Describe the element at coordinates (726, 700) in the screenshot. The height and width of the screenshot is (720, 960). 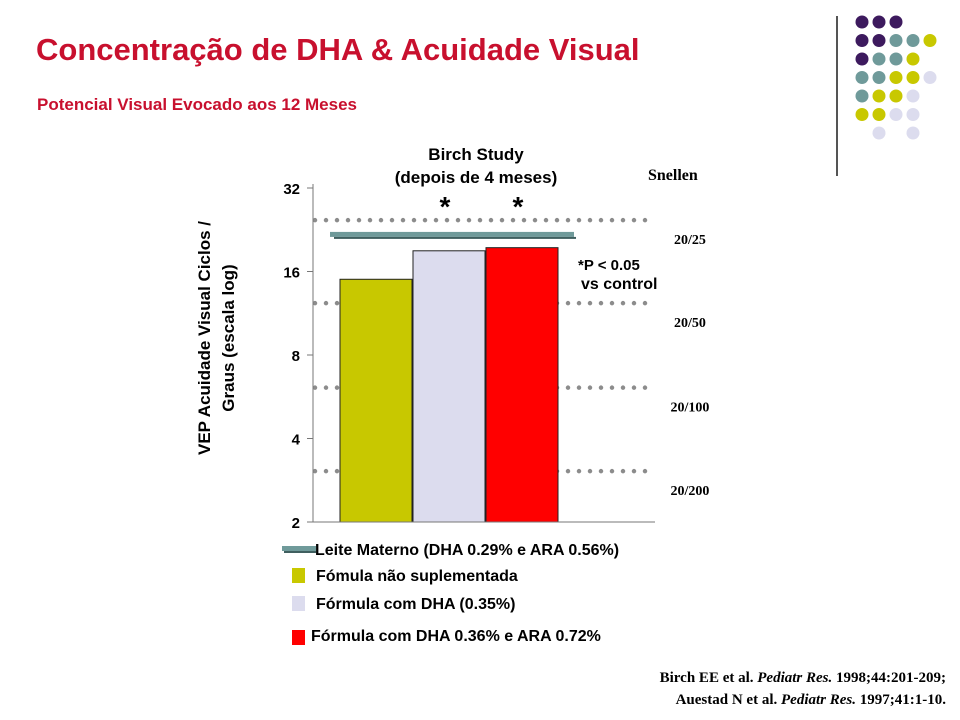
I see `reference-2-authors: Auestad N et al.` at that location.